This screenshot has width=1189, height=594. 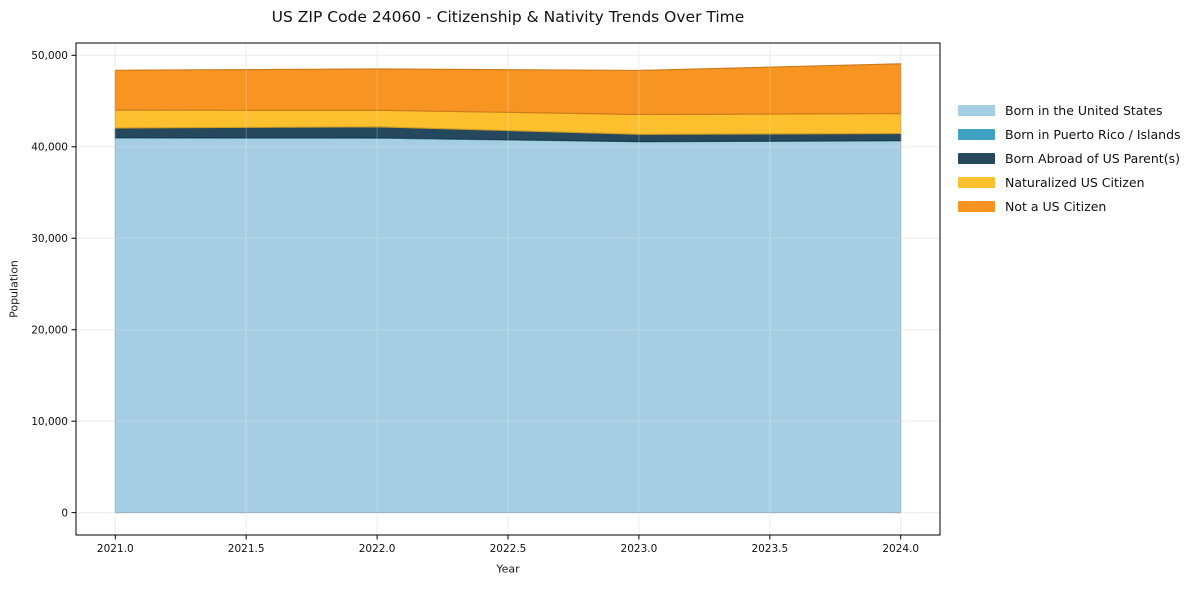 What do you see at coordinates (14, 289) in the screenshot?
I see `y-axis-label: Population` at bounding box center [14, 289].